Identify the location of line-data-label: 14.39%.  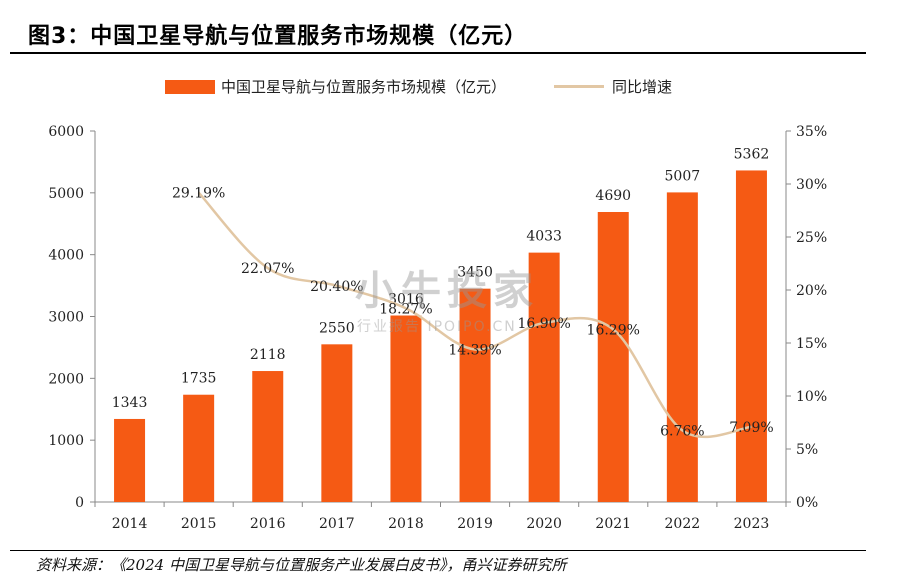
(474, 350).